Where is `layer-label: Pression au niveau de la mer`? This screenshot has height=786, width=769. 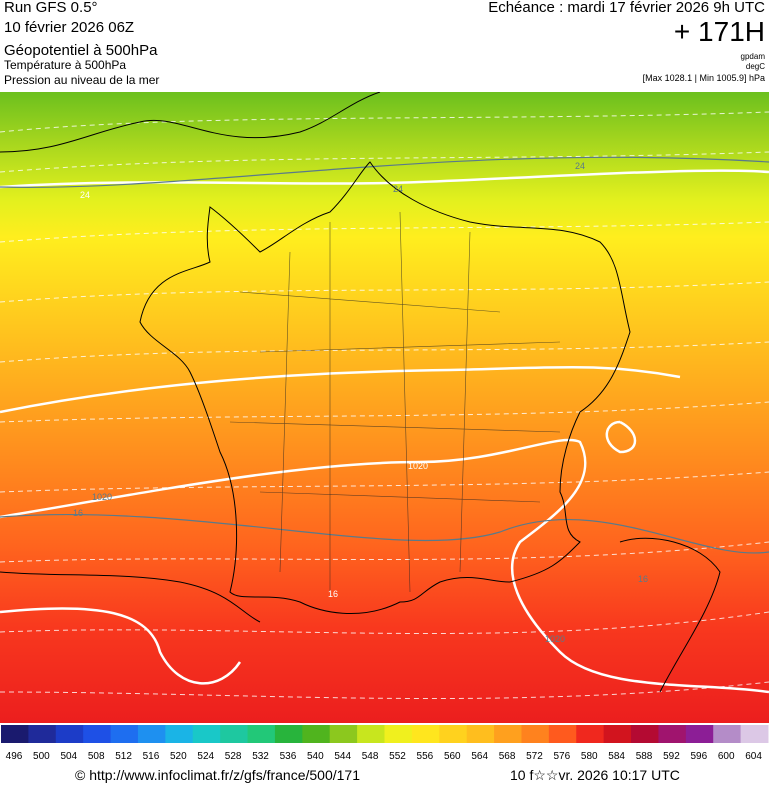 layer-label: Pression au niveau de la mer is located at coordinates (82, 80).